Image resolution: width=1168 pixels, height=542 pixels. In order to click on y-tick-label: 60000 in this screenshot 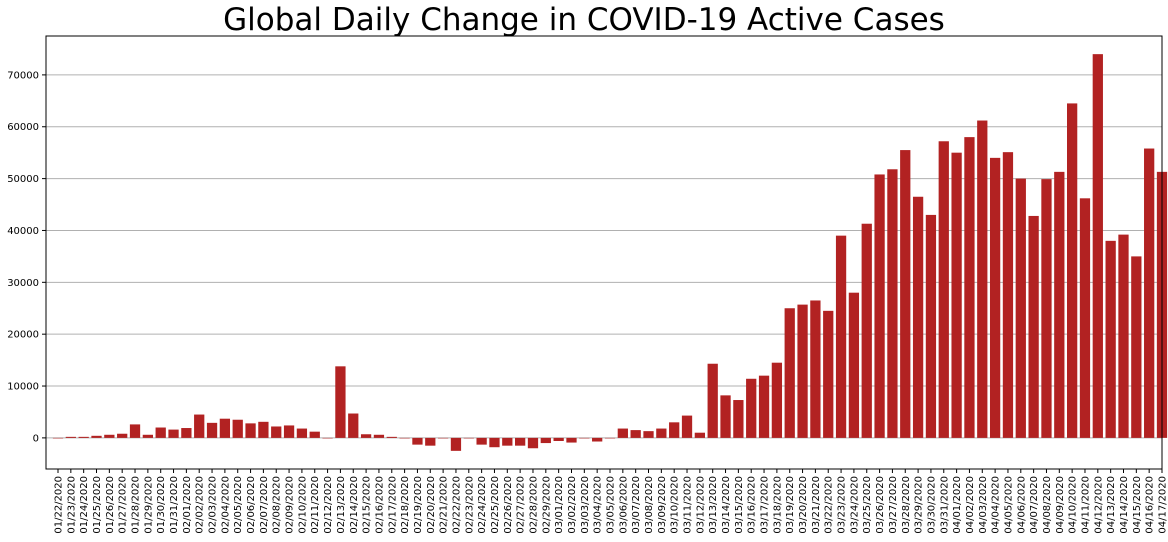, I will do `click(23, 127)`.